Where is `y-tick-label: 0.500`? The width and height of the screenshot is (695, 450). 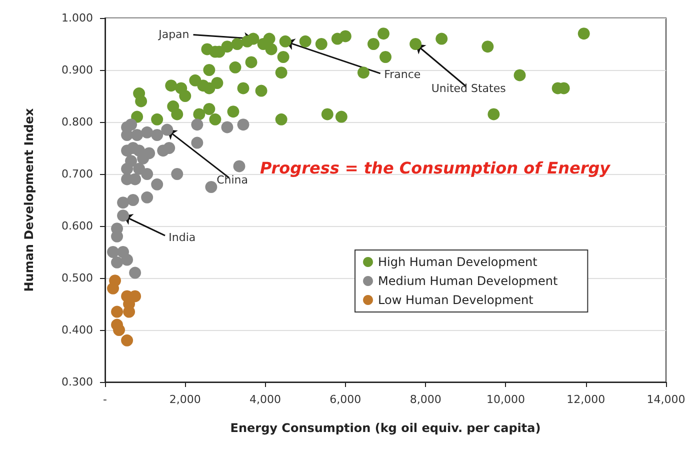 y-tick-label: 0.500 is located at coordinates (77, 278).